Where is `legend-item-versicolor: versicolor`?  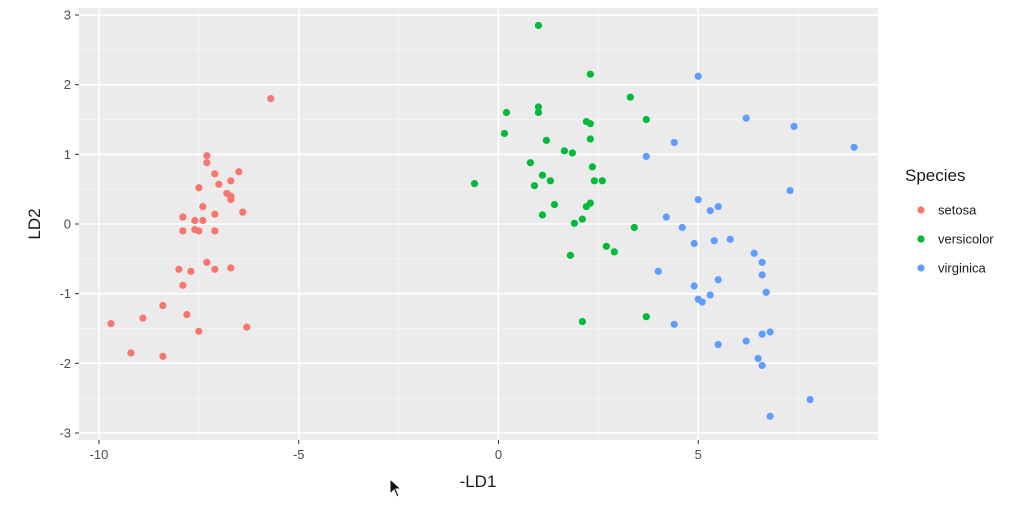 legend-item-versicolor: versicolor is located at coordinates (955, 239).